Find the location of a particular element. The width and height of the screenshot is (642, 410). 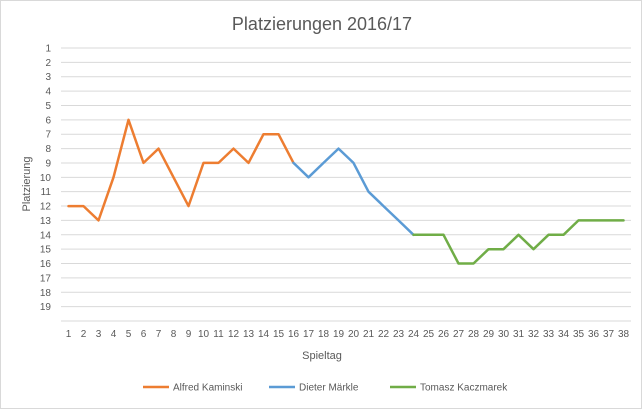

x-tick-label: 15 is located at coordinates (279, 334).